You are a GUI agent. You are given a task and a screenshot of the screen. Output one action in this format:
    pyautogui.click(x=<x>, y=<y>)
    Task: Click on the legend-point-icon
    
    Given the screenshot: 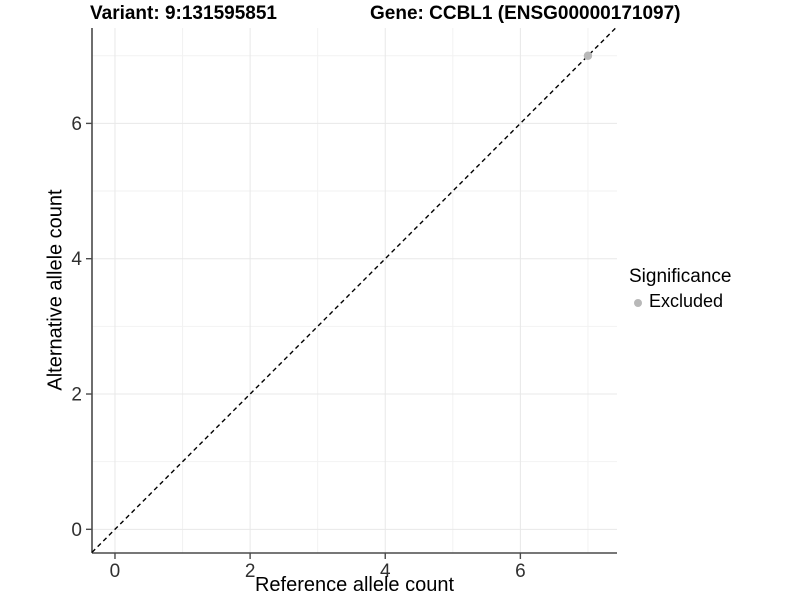 What is the action you would take?
    pyautogui.click(x=638, y=302)
    